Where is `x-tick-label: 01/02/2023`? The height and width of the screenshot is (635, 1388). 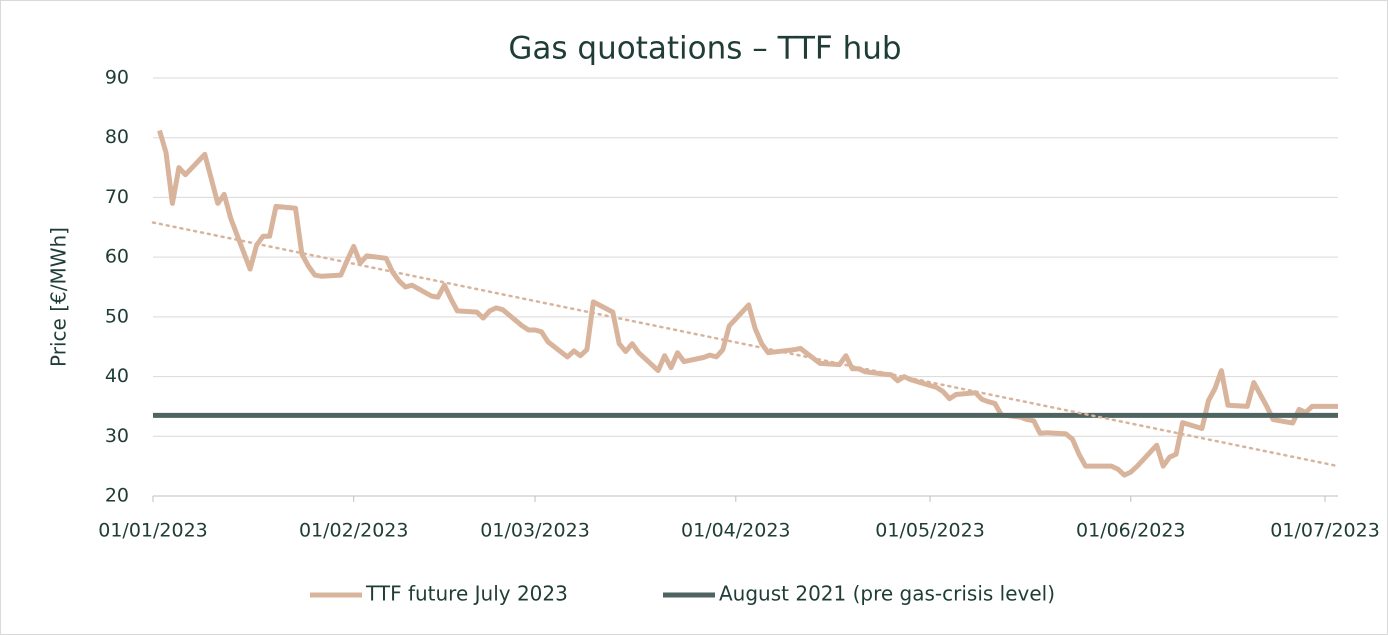
x-tick-label: 01/02/2023 is located at coordinates (354, 531).